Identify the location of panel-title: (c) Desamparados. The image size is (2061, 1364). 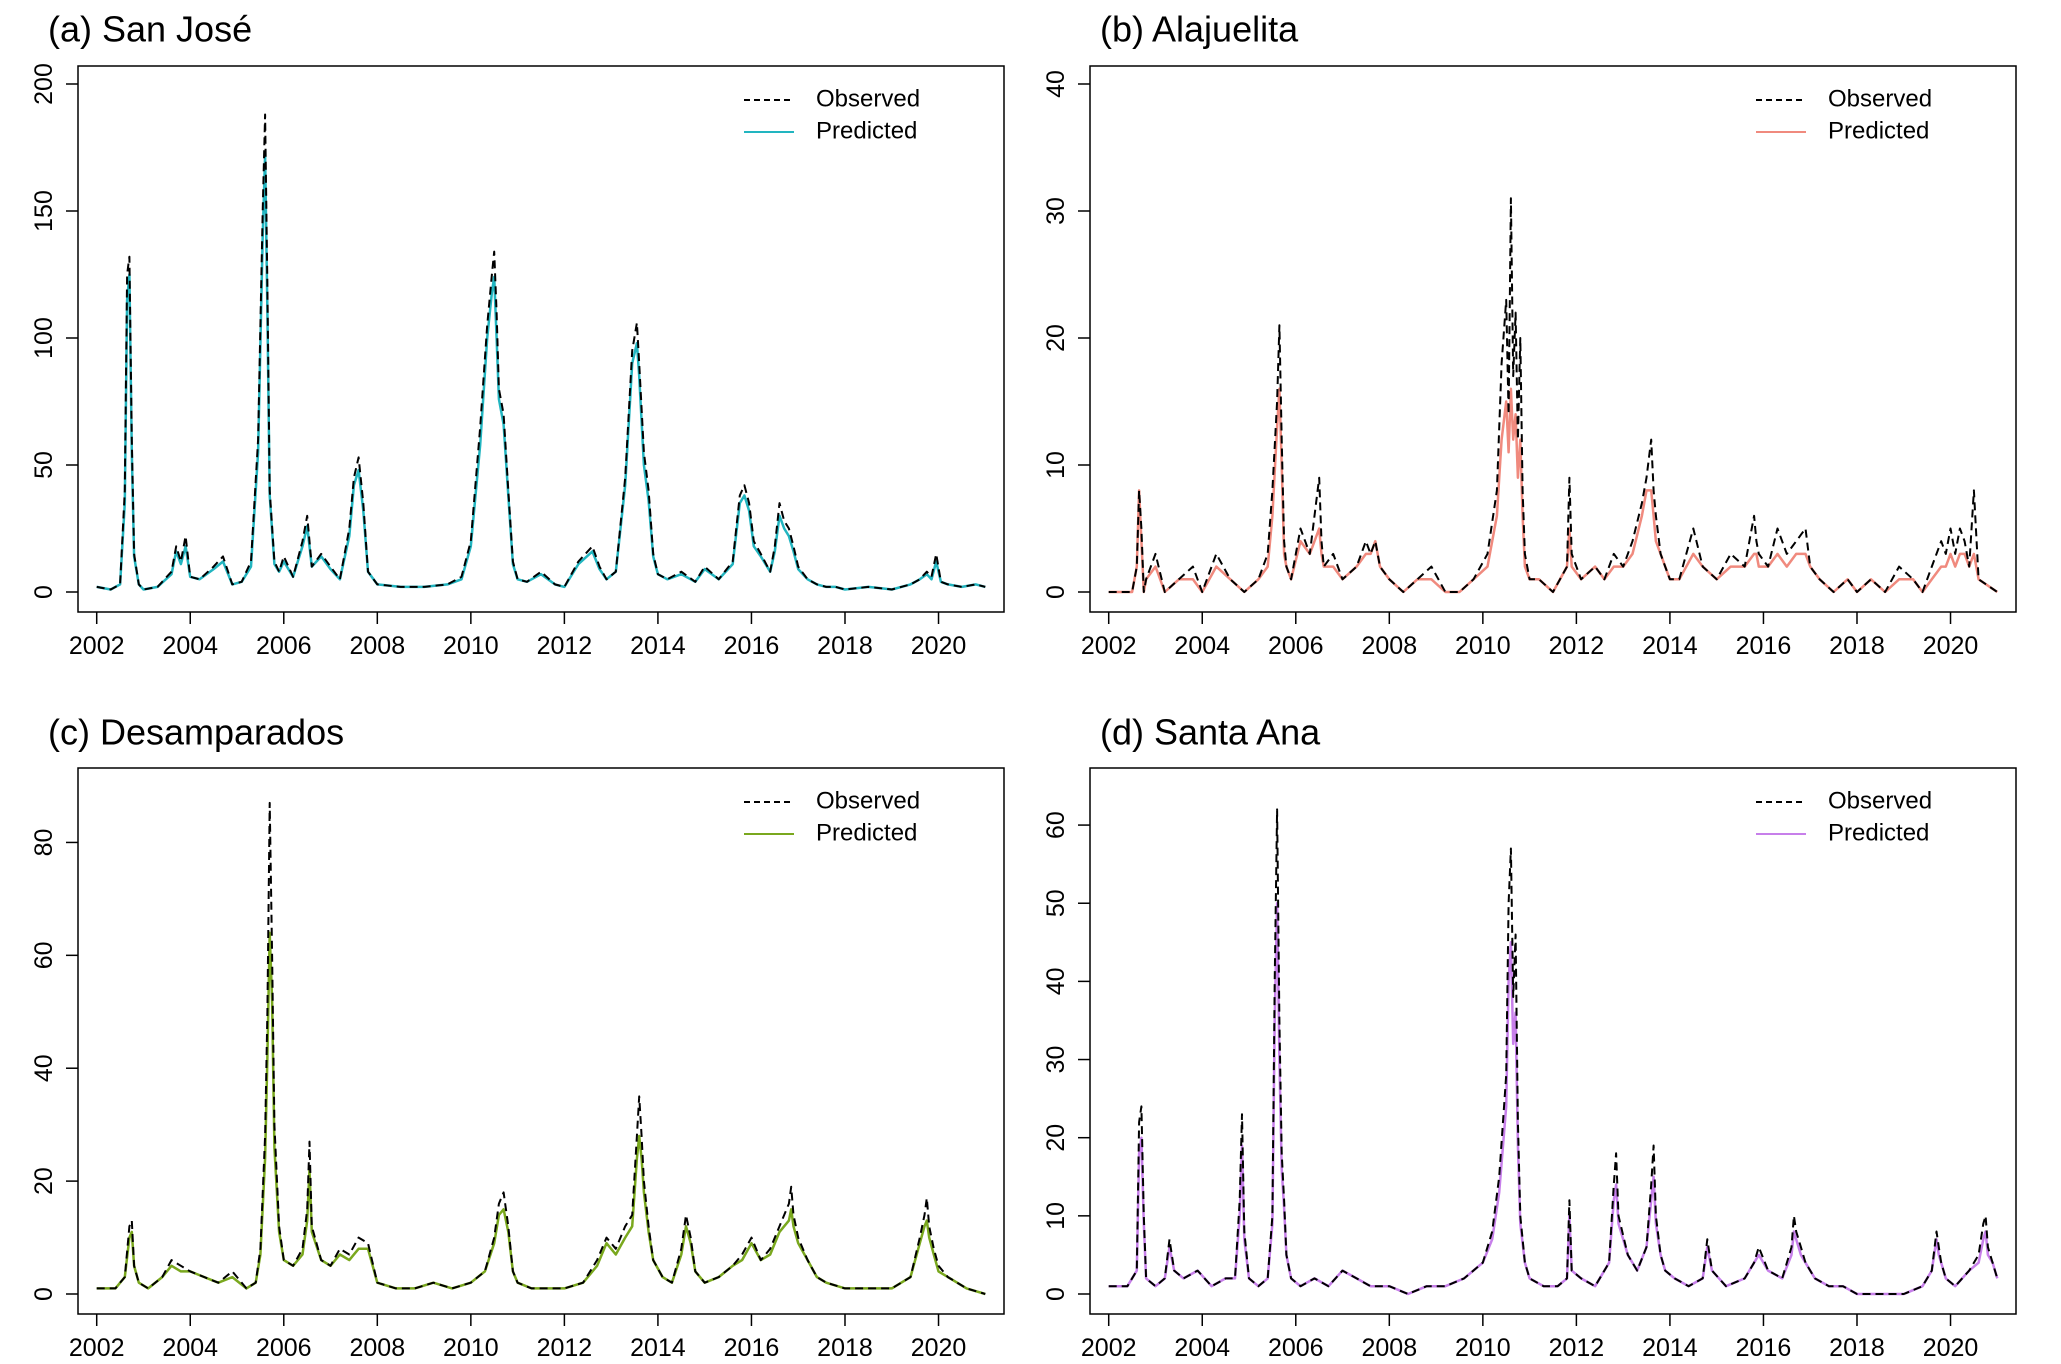
(196, 732).